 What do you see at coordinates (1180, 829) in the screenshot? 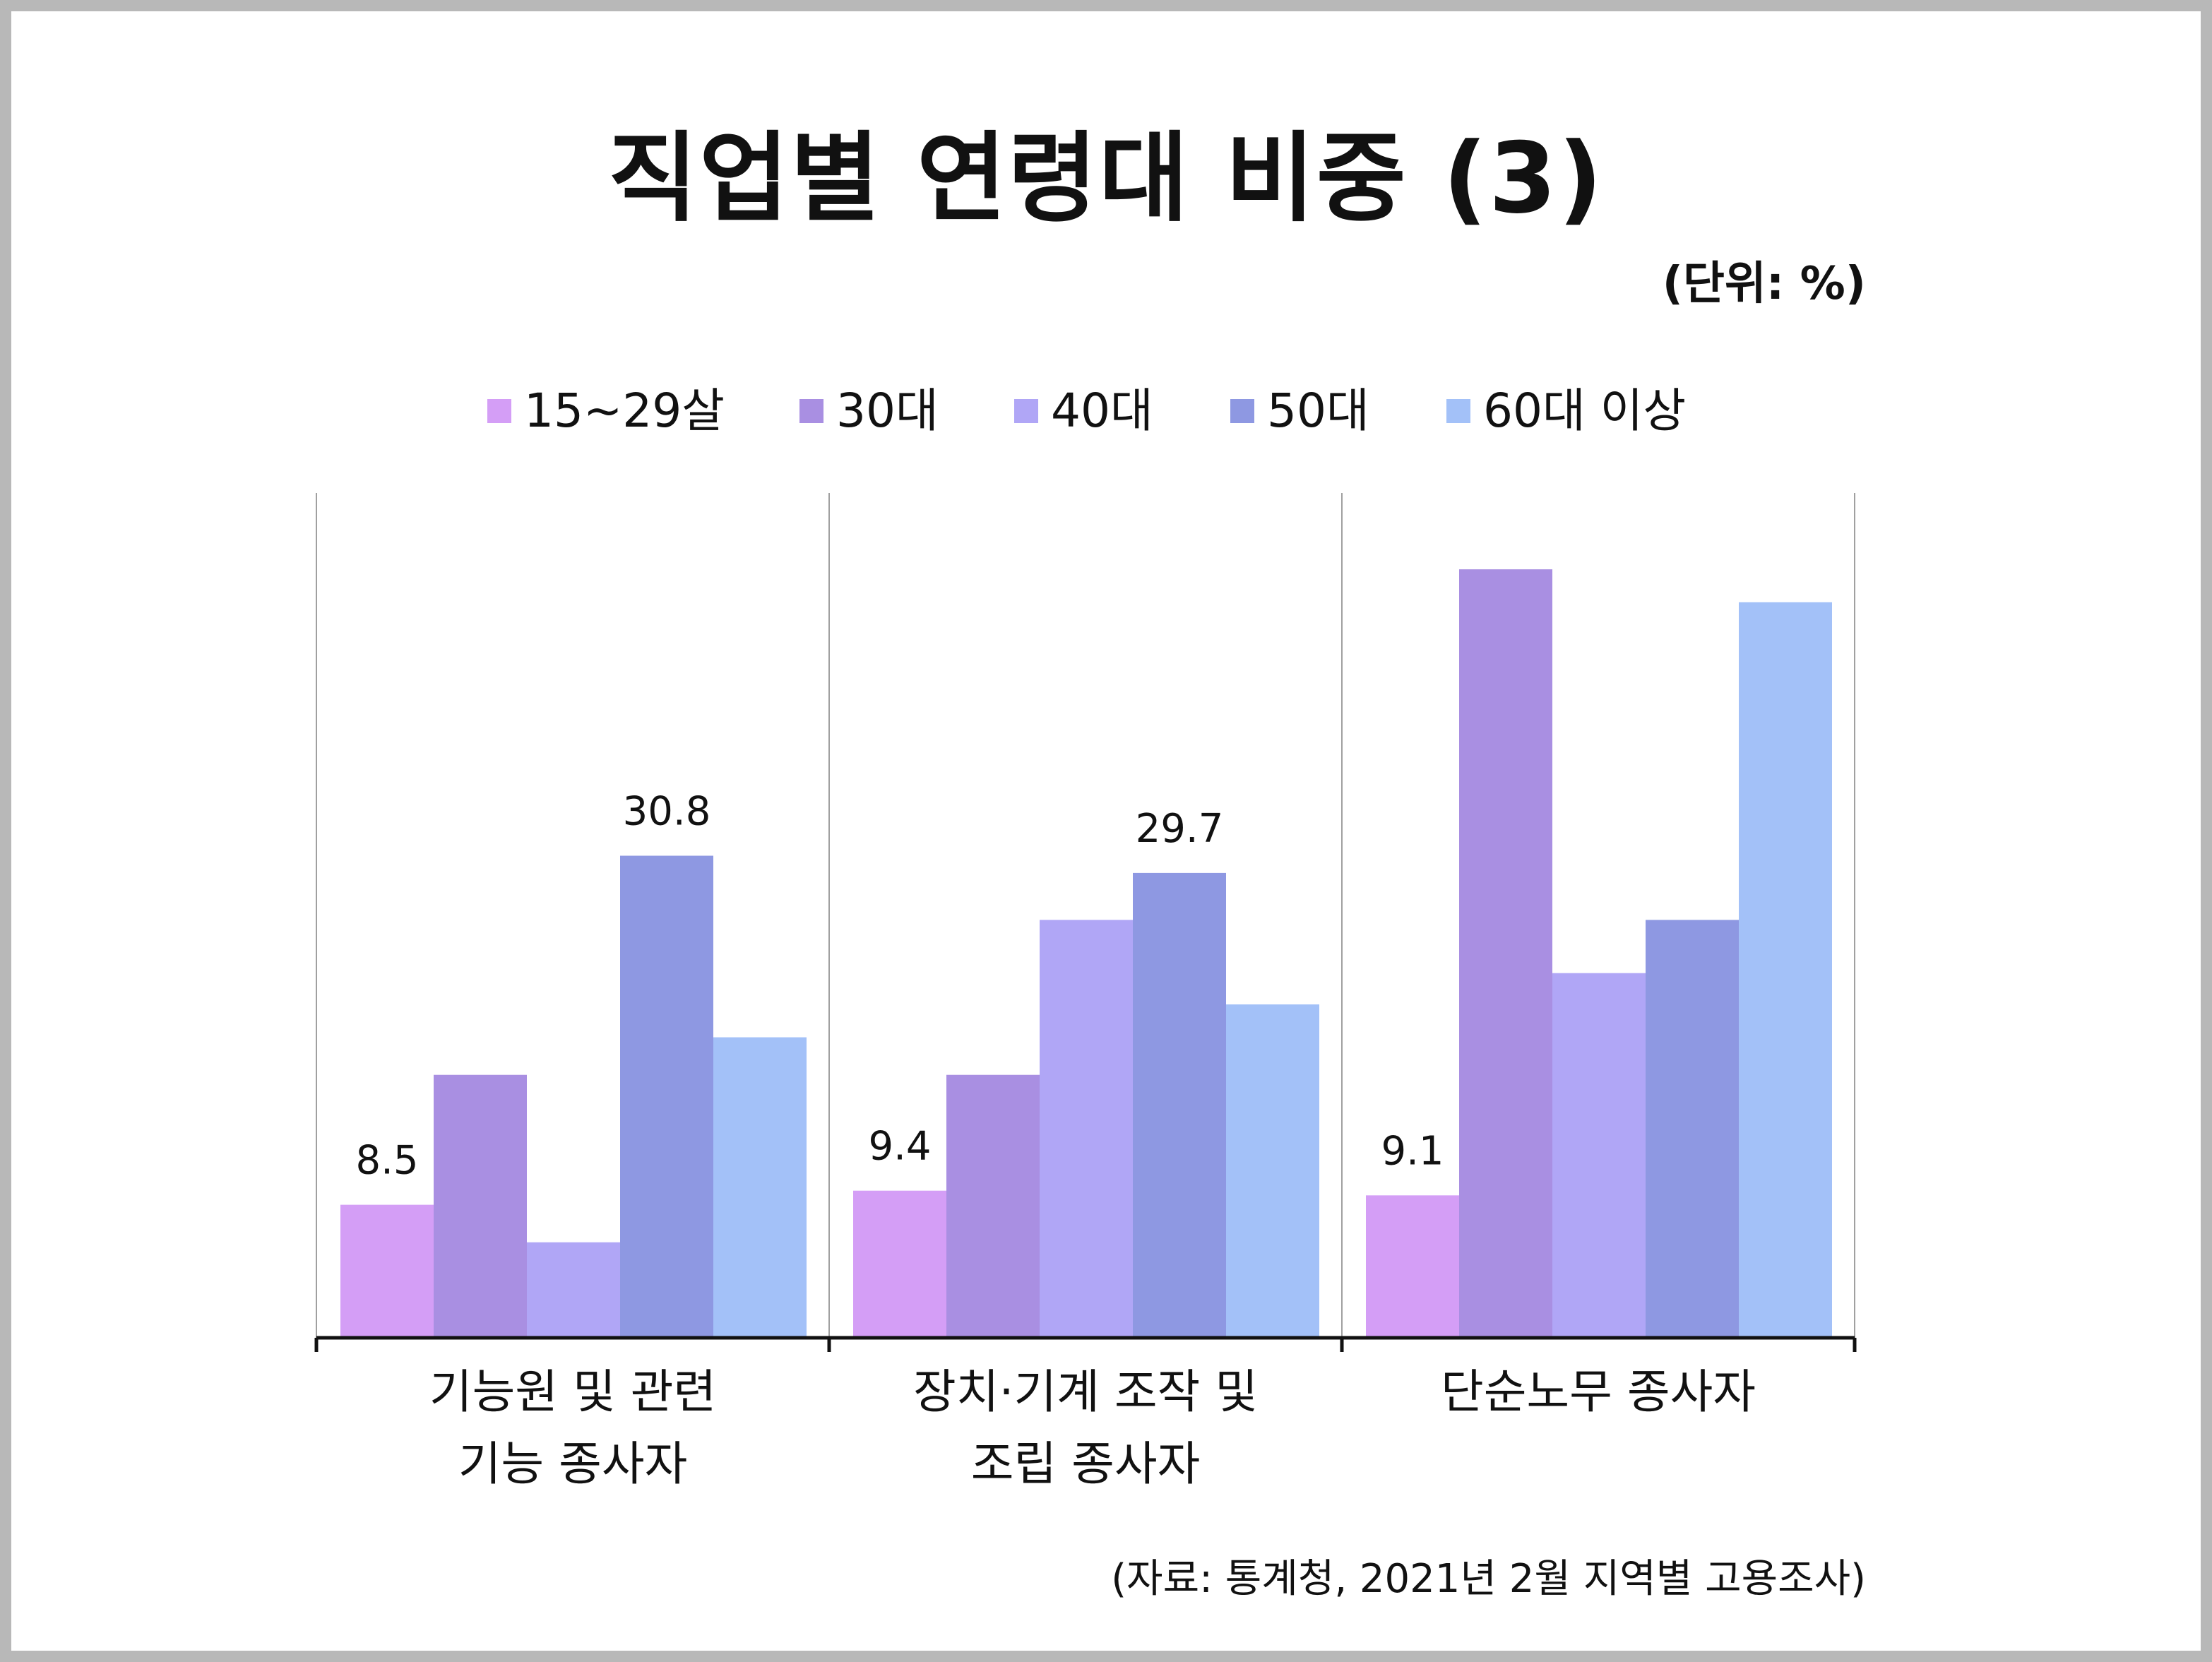
I see `data-label: 29.7` at bounding box center [1180, 829].